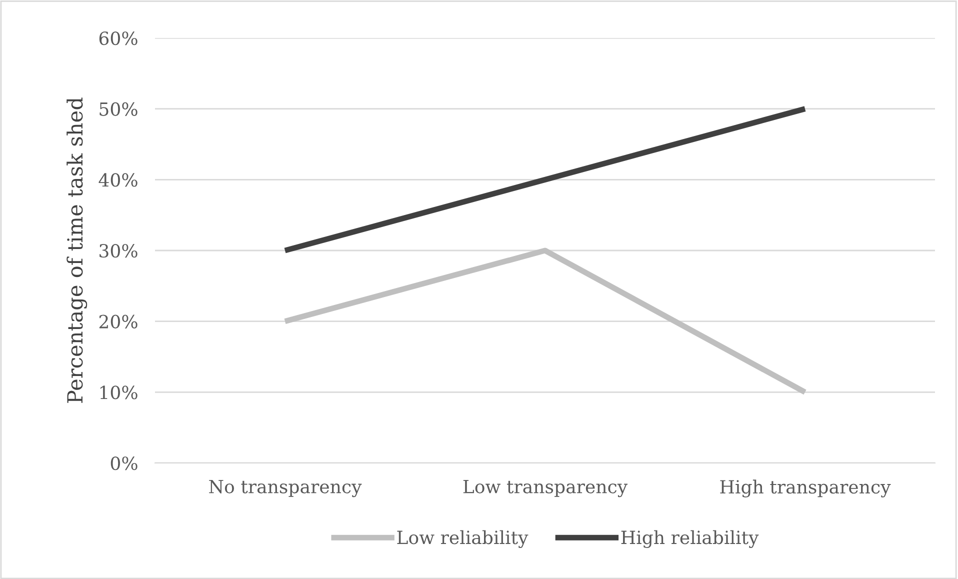  I want to click on y-axis-title: Percentage of time task shed, so click(77, 250).